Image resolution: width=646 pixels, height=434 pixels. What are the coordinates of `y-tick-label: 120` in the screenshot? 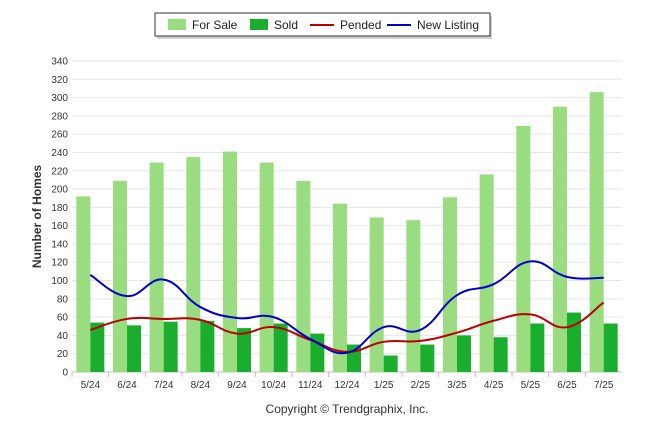 It's located at (59, 263).